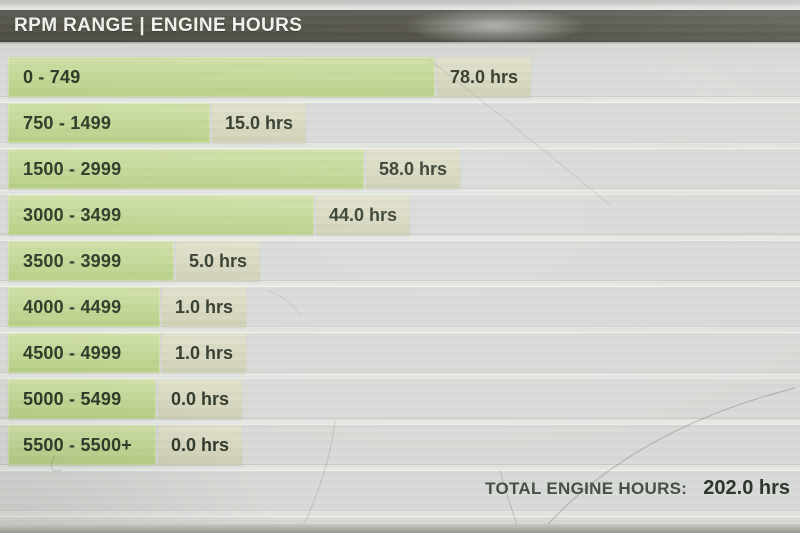 Image resolution: width=800 pixels, height=533 pixels. I want to click on hours-label-box: 15.0 hrs, so click(259, 123).